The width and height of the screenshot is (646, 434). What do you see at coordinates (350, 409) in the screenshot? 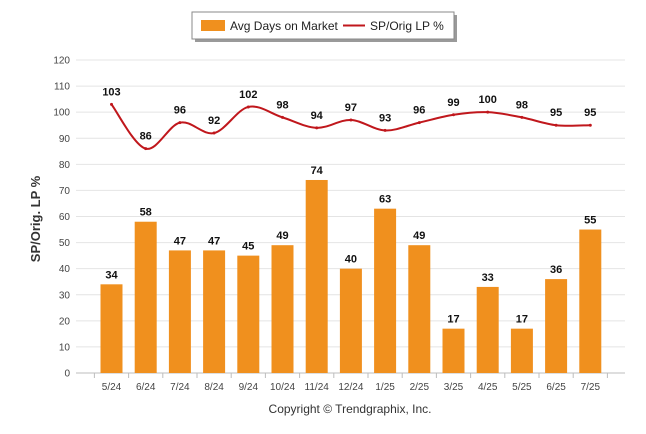
I see `copyright: Copyright © Trendgraphix, Inc.` at bounding box center [350, 409].